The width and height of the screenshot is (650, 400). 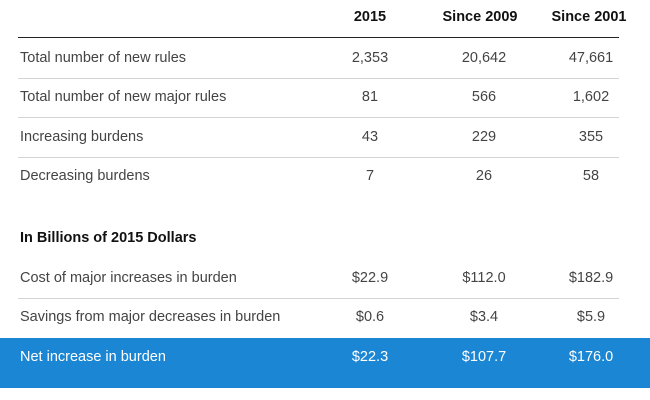 What do you see at coordinates (370, 58) in the screenshot?
I see `value-2015: 2,353` at bounding box center [370, 58].